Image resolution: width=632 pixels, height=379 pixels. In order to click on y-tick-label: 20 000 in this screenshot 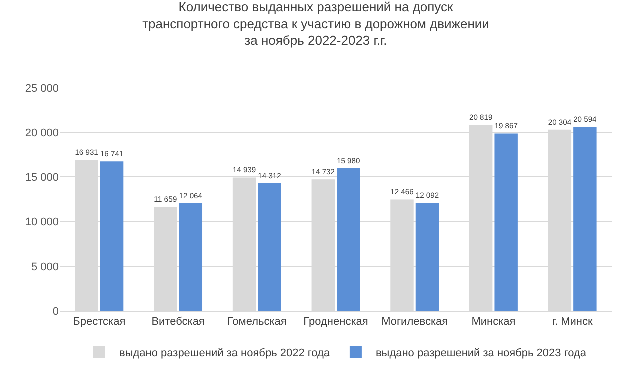, I will do `click(42, 133)`.